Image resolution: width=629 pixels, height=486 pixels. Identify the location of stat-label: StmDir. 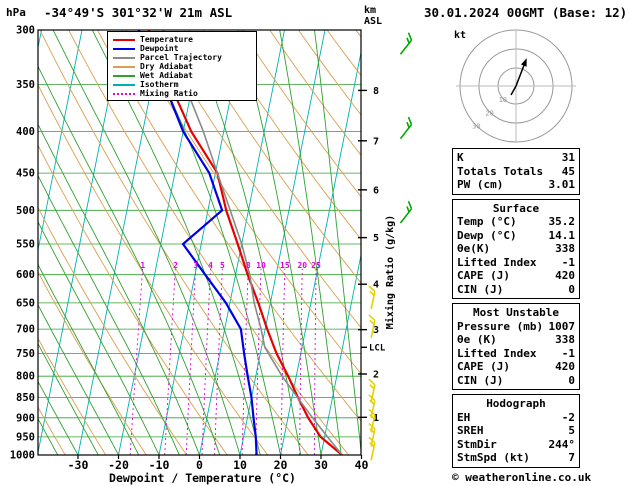
(477, 444).